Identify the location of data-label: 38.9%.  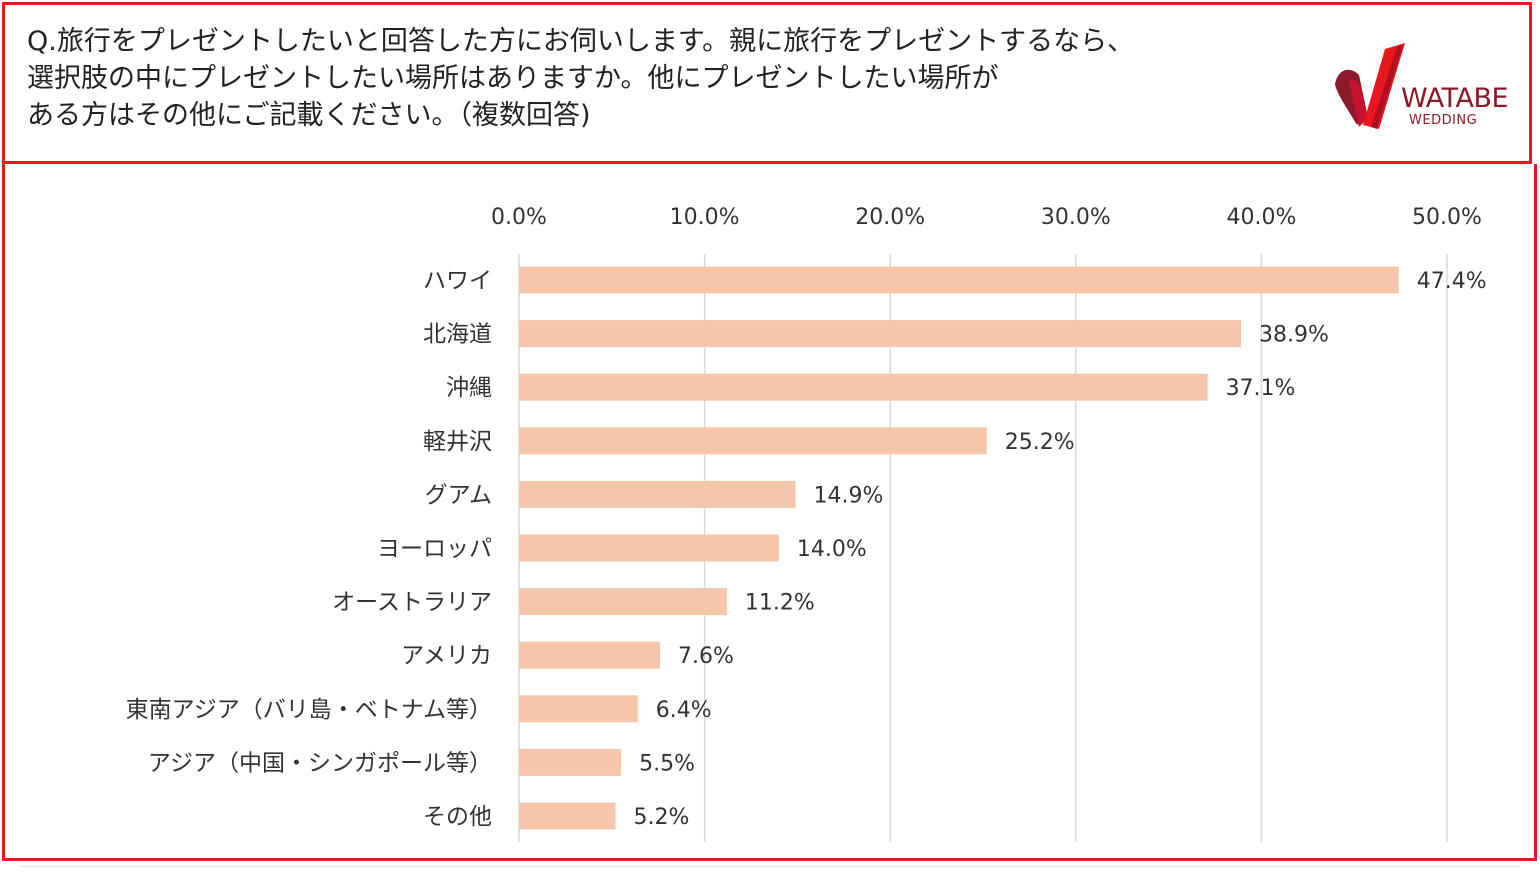
(1294, 335).